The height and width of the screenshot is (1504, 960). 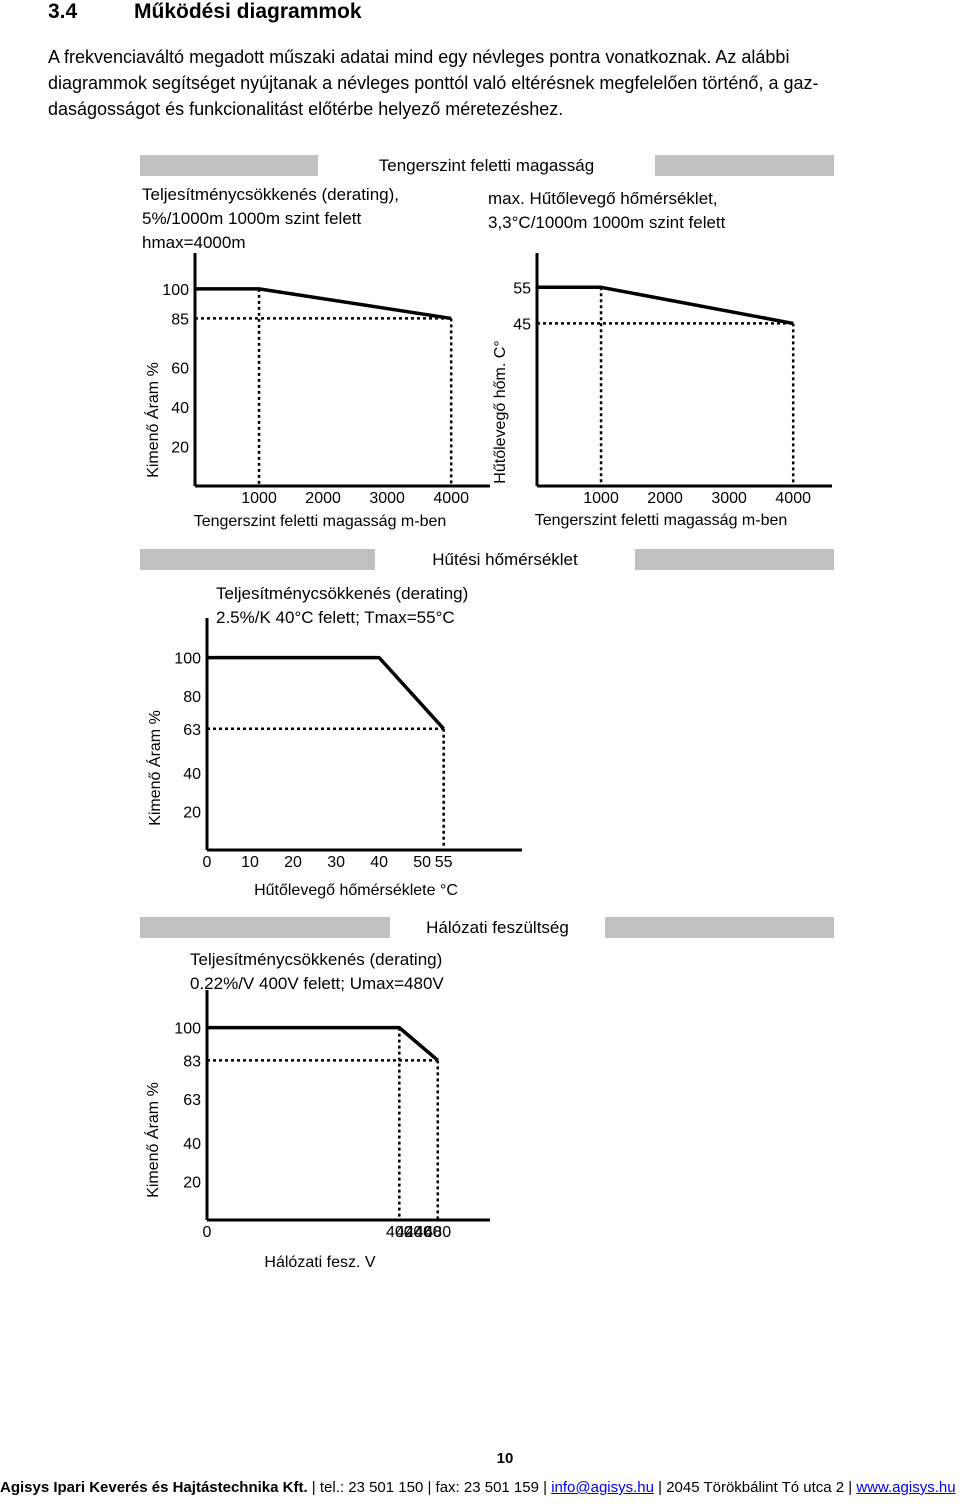 I want to click on note-line: hmax=4000m, so click(x=194, y=242).